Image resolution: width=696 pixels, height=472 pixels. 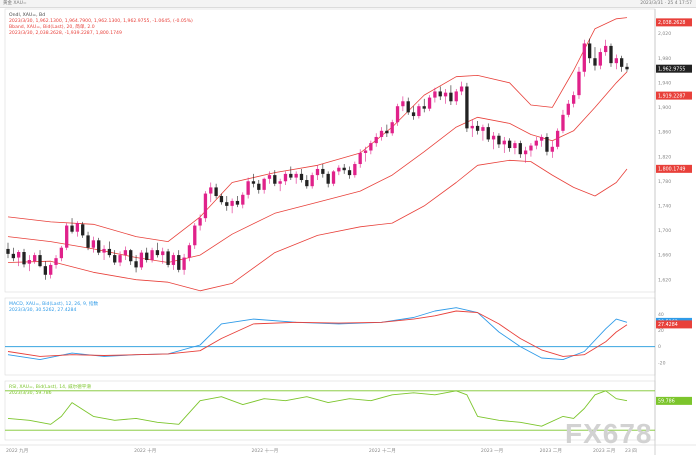 What do you see at coordinates (664, 34) in the screenshot?
I see `price-y-tick-label: 2,020` at bounding box center [664, 34].